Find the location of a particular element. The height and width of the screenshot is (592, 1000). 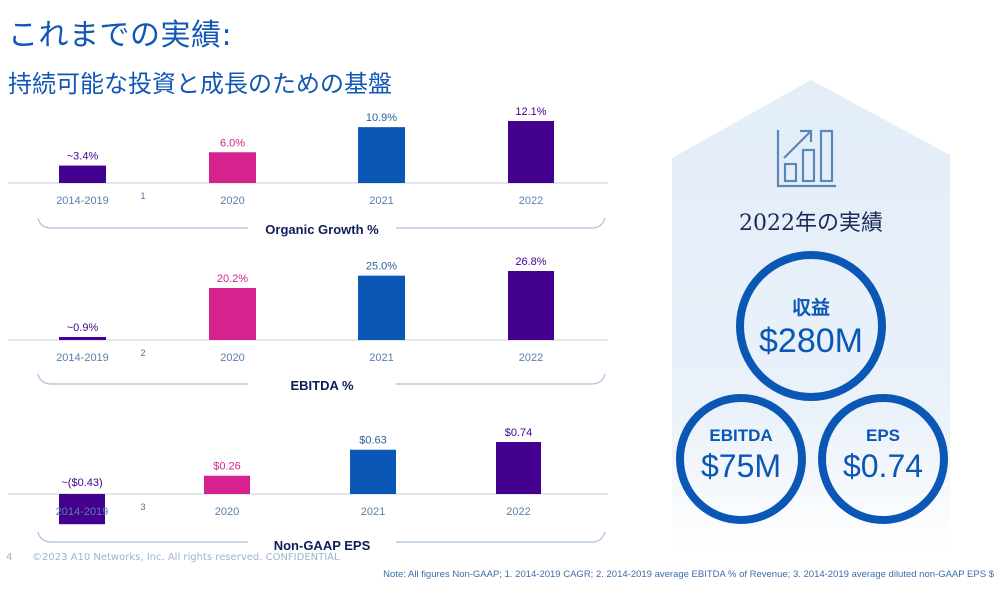

revenue-circle: 収益 $280M is located at coordinates (811, 326).